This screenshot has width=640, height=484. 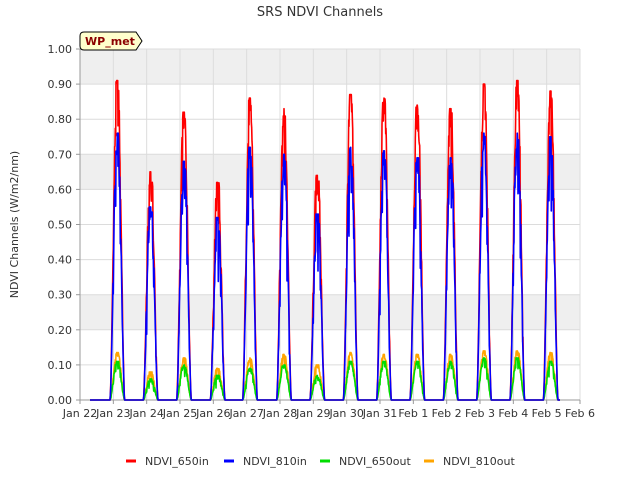 I want to click on x-tick-label: Jan 22, so click(x=79, y=413).